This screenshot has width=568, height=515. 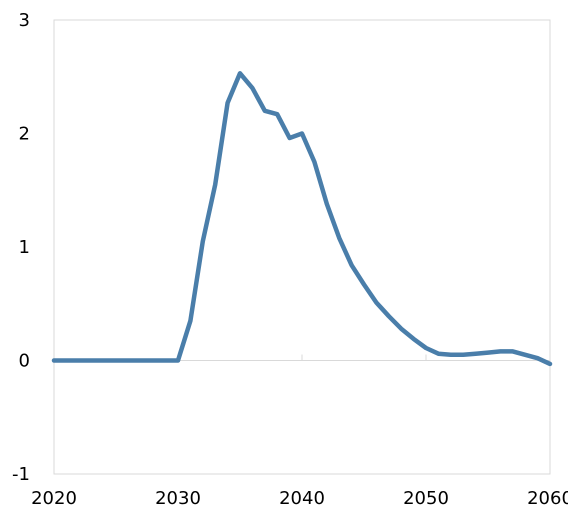 I want to click on y-tick-label: 2, so click(x=24, y=134).